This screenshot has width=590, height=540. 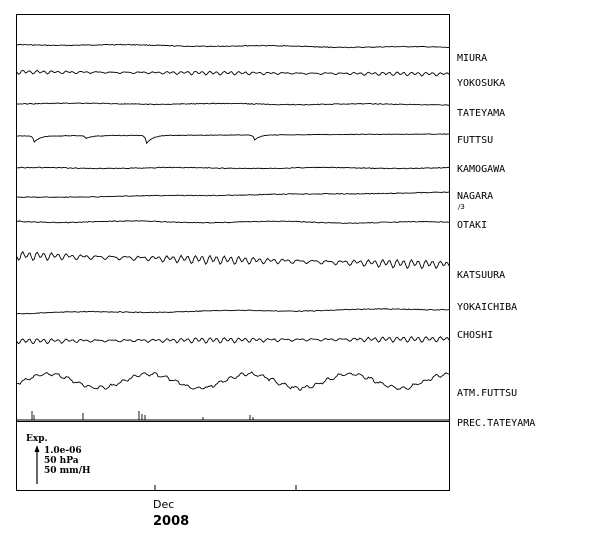 What do you see at coordinates (233, 260) in the screenshot?
I see `series-line-katsuura` at bounding box center [233, 260].